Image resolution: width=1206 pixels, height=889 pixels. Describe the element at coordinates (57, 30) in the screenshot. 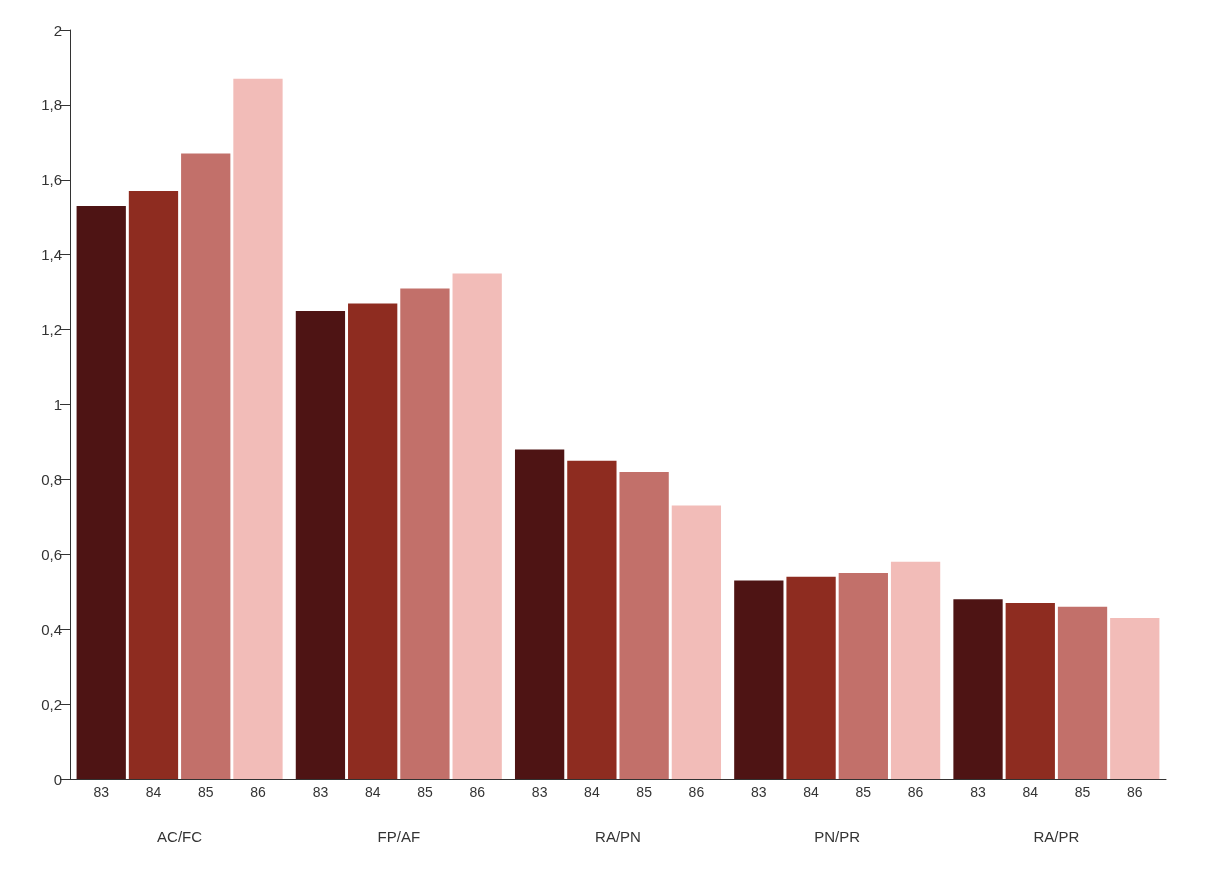

I see `y-tick-label: 2` at that location.